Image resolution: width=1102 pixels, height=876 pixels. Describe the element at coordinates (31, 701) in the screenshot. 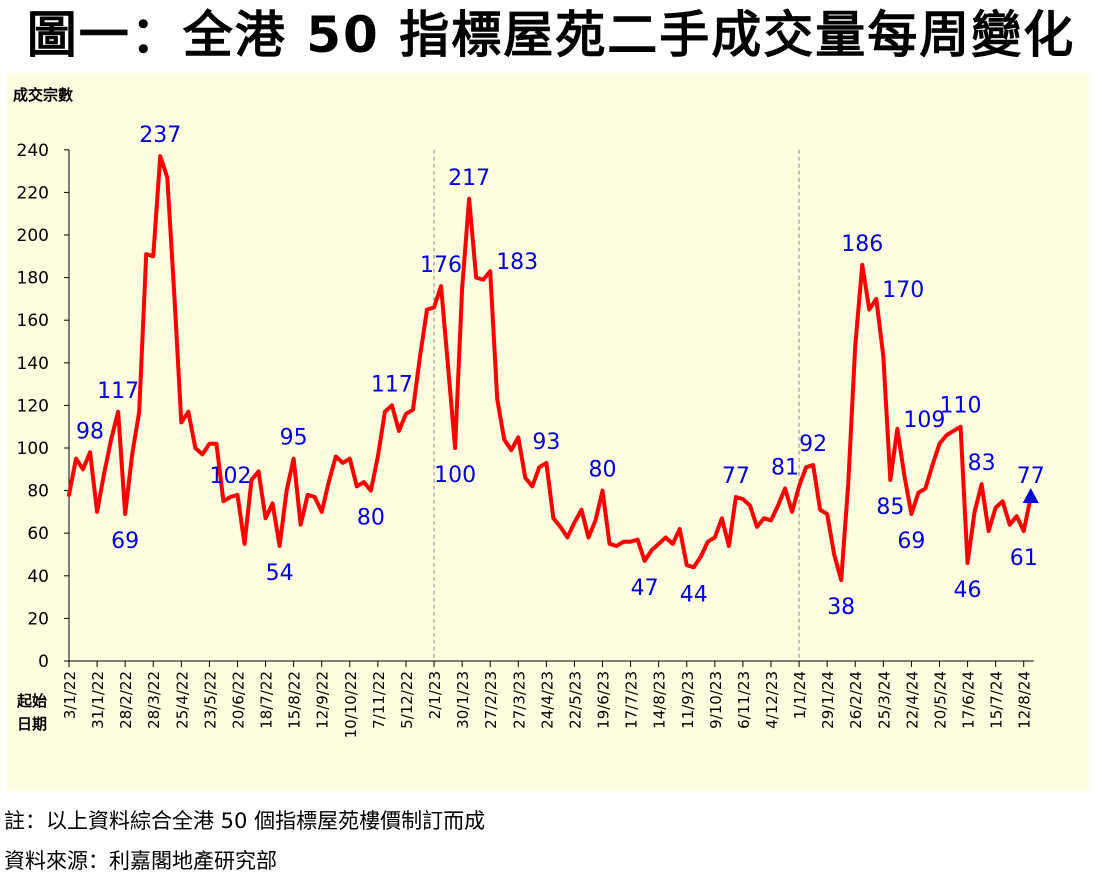

I see `x-axis-label-line-1: 起始` at that location.